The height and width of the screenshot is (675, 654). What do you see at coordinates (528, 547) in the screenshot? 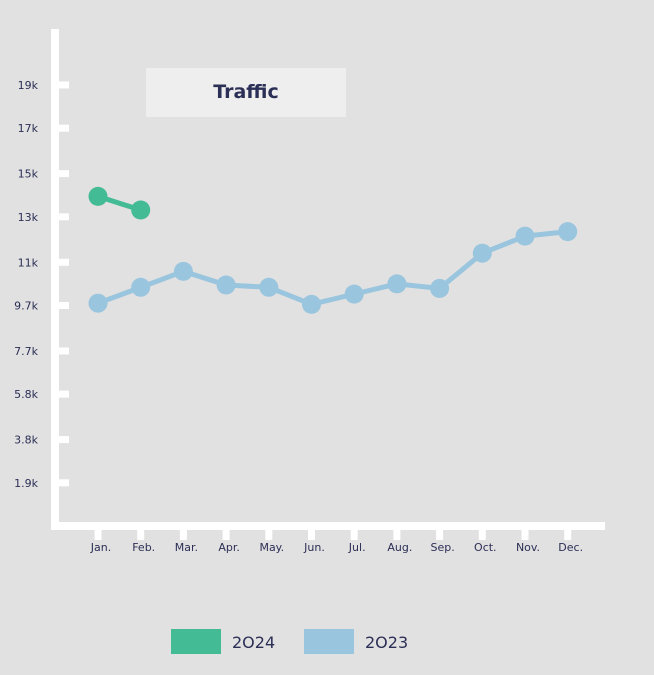
I see `x-tick-label: Nov.` at bounding box center [528, 547].